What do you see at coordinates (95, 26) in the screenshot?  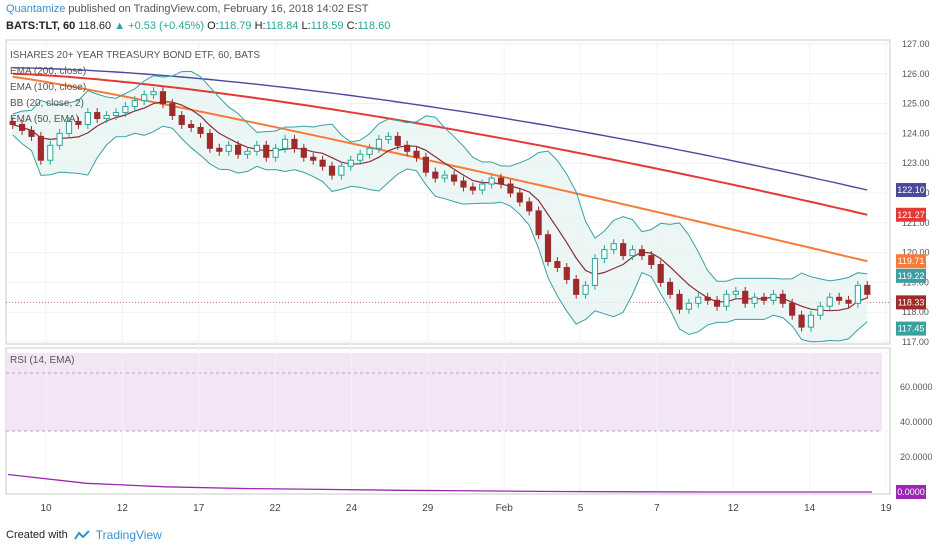 I see `last-price: 118.60` at bounding box center [95, 26].